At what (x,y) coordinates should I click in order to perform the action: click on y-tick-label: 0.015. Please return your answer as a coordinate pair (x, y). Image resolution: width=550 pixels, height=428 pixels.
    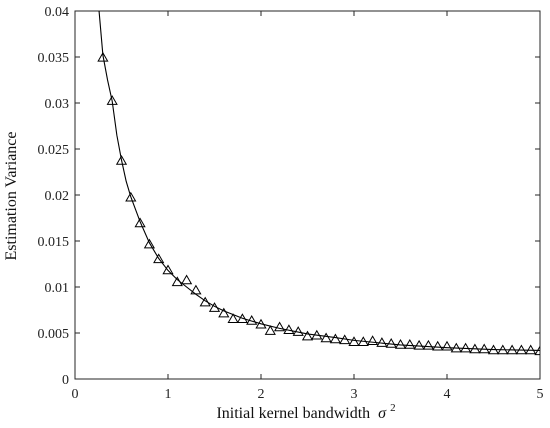
    Looking at the image, I should click on (54, 242).